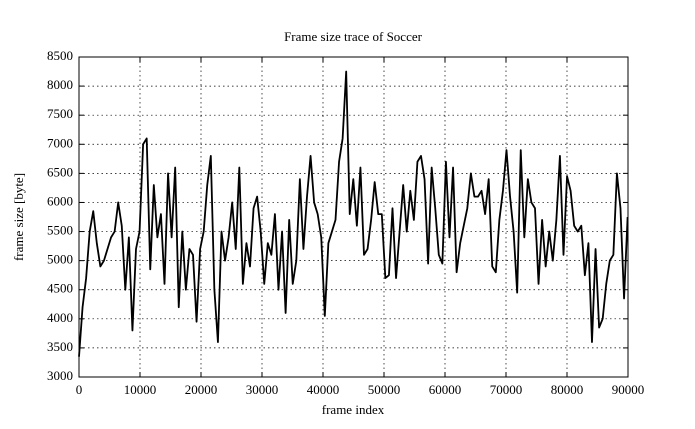 This screenshot has width=695, height=429. I want to click on x-tick-label: 30000, so click(262, 389).